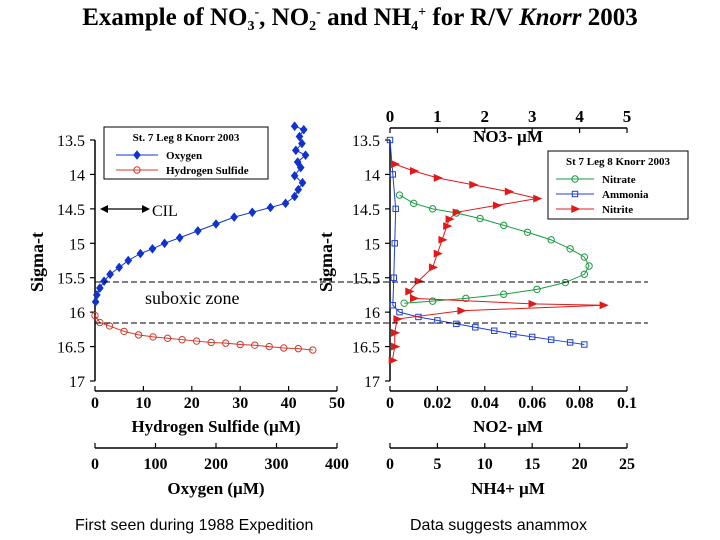 The height and width of the screenshot is (540, 720). Describe the element at coordinates (485, 464) in the screenshot. I see `right-x-tick-label: 10` at that location.